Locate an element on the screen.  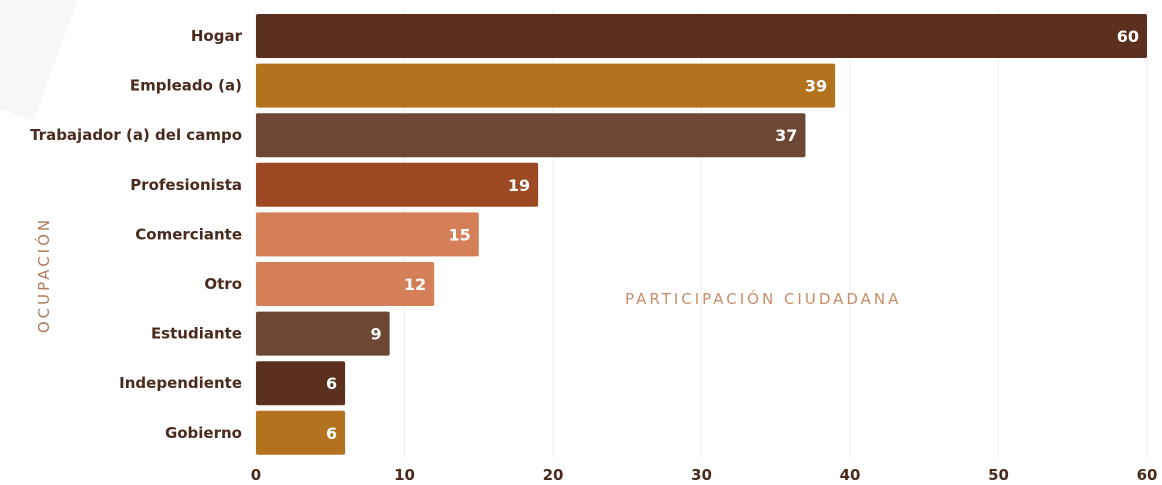
category-label: Hogar is located at coordinates (217, 36).